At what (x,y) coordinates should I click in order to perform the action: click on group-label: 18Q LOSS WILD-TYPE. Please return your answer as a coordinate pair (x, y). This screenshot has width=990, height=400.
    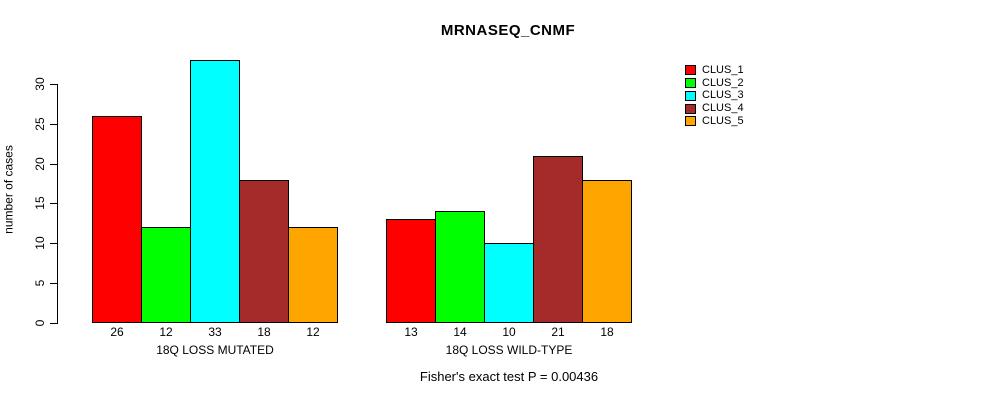
    Looking at the image, I should click on (509, 350).